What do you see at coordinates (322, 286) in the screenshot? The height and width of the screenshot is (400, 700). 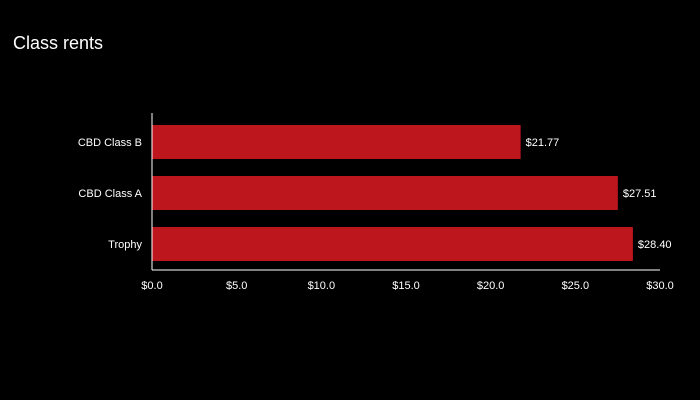 I see `x-tick-label: $10.0` at bounding box center [322, 286].